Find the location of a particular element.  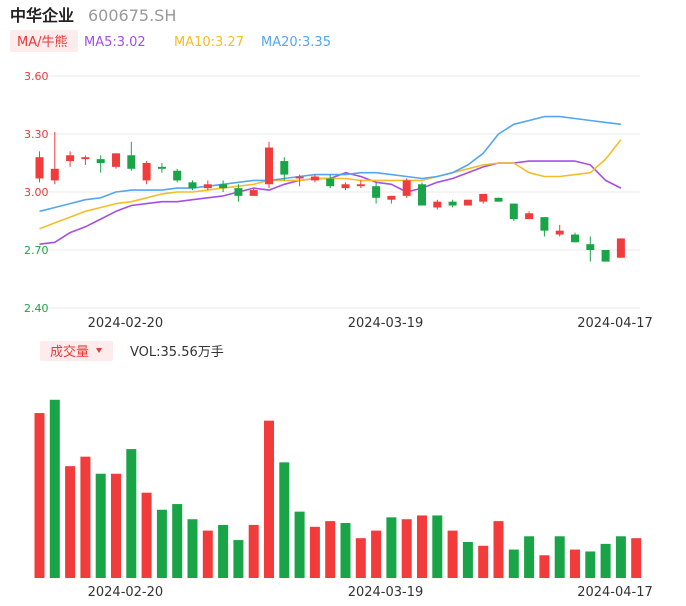

ma-type-button is located at coordinates (44, 41).